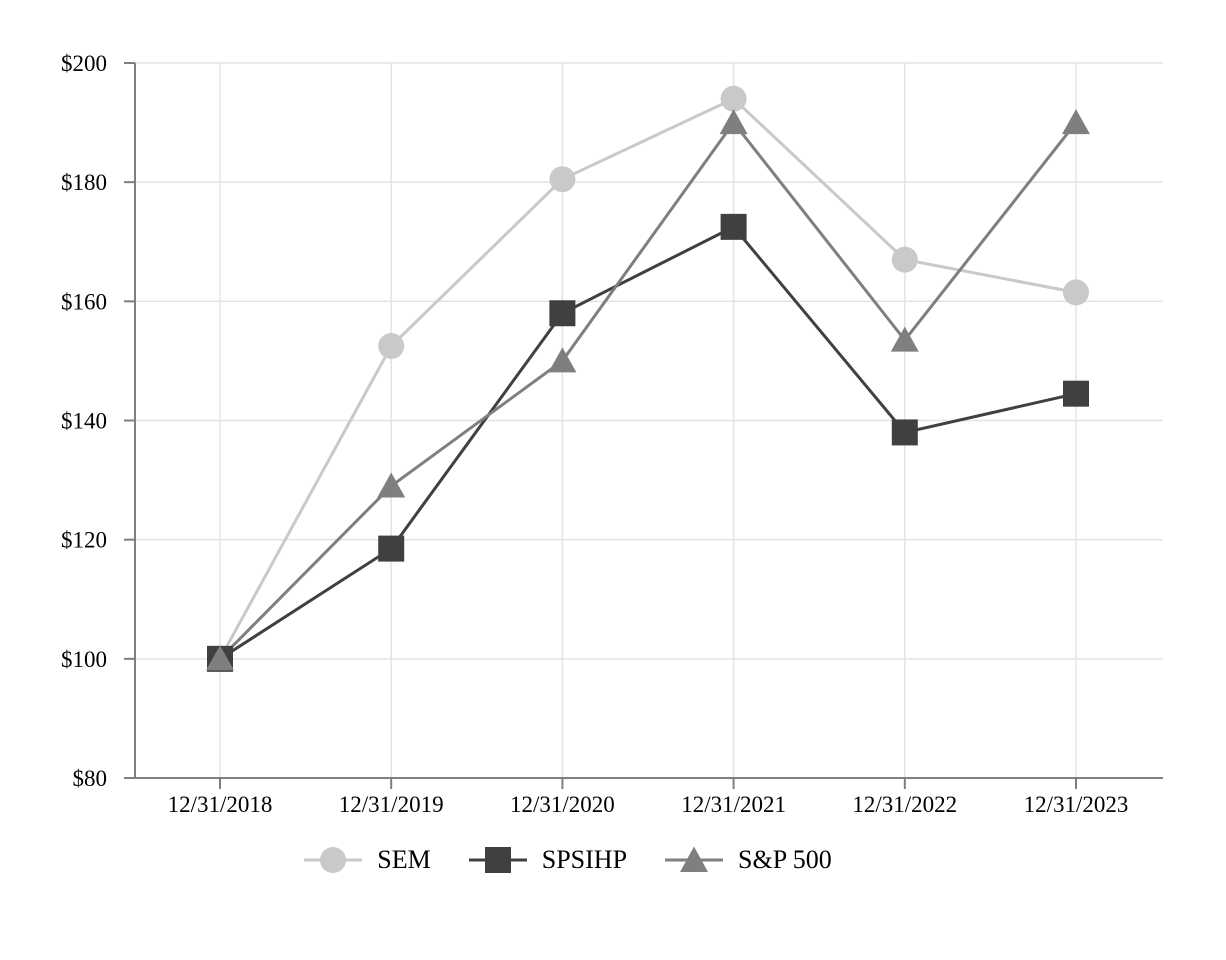 The image size is (1226, 960). I want to click on x-axis-tick-label: 12/31/2022, so click(904, 804).